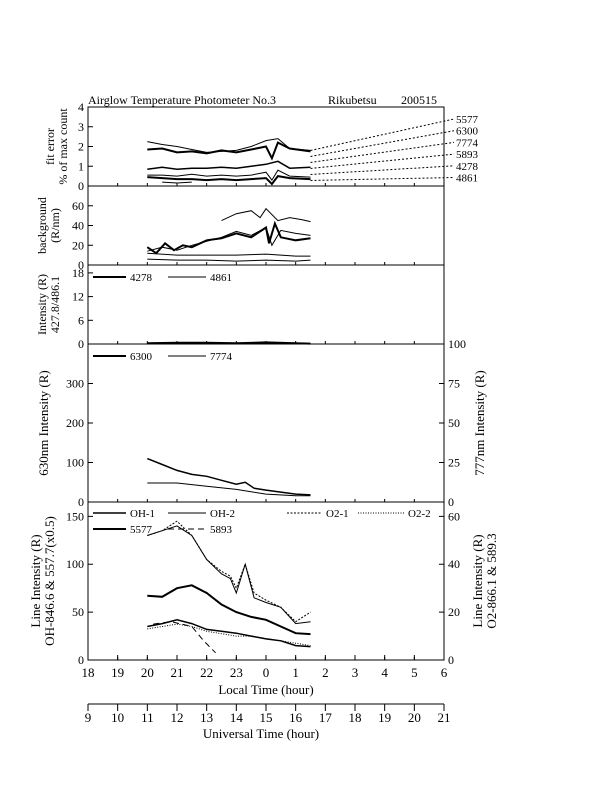 This screenshot has width=612, height=792. Describe the element at coordinates (444, 672) in the screenshot. I see `local-tick-label: 6` at that location.